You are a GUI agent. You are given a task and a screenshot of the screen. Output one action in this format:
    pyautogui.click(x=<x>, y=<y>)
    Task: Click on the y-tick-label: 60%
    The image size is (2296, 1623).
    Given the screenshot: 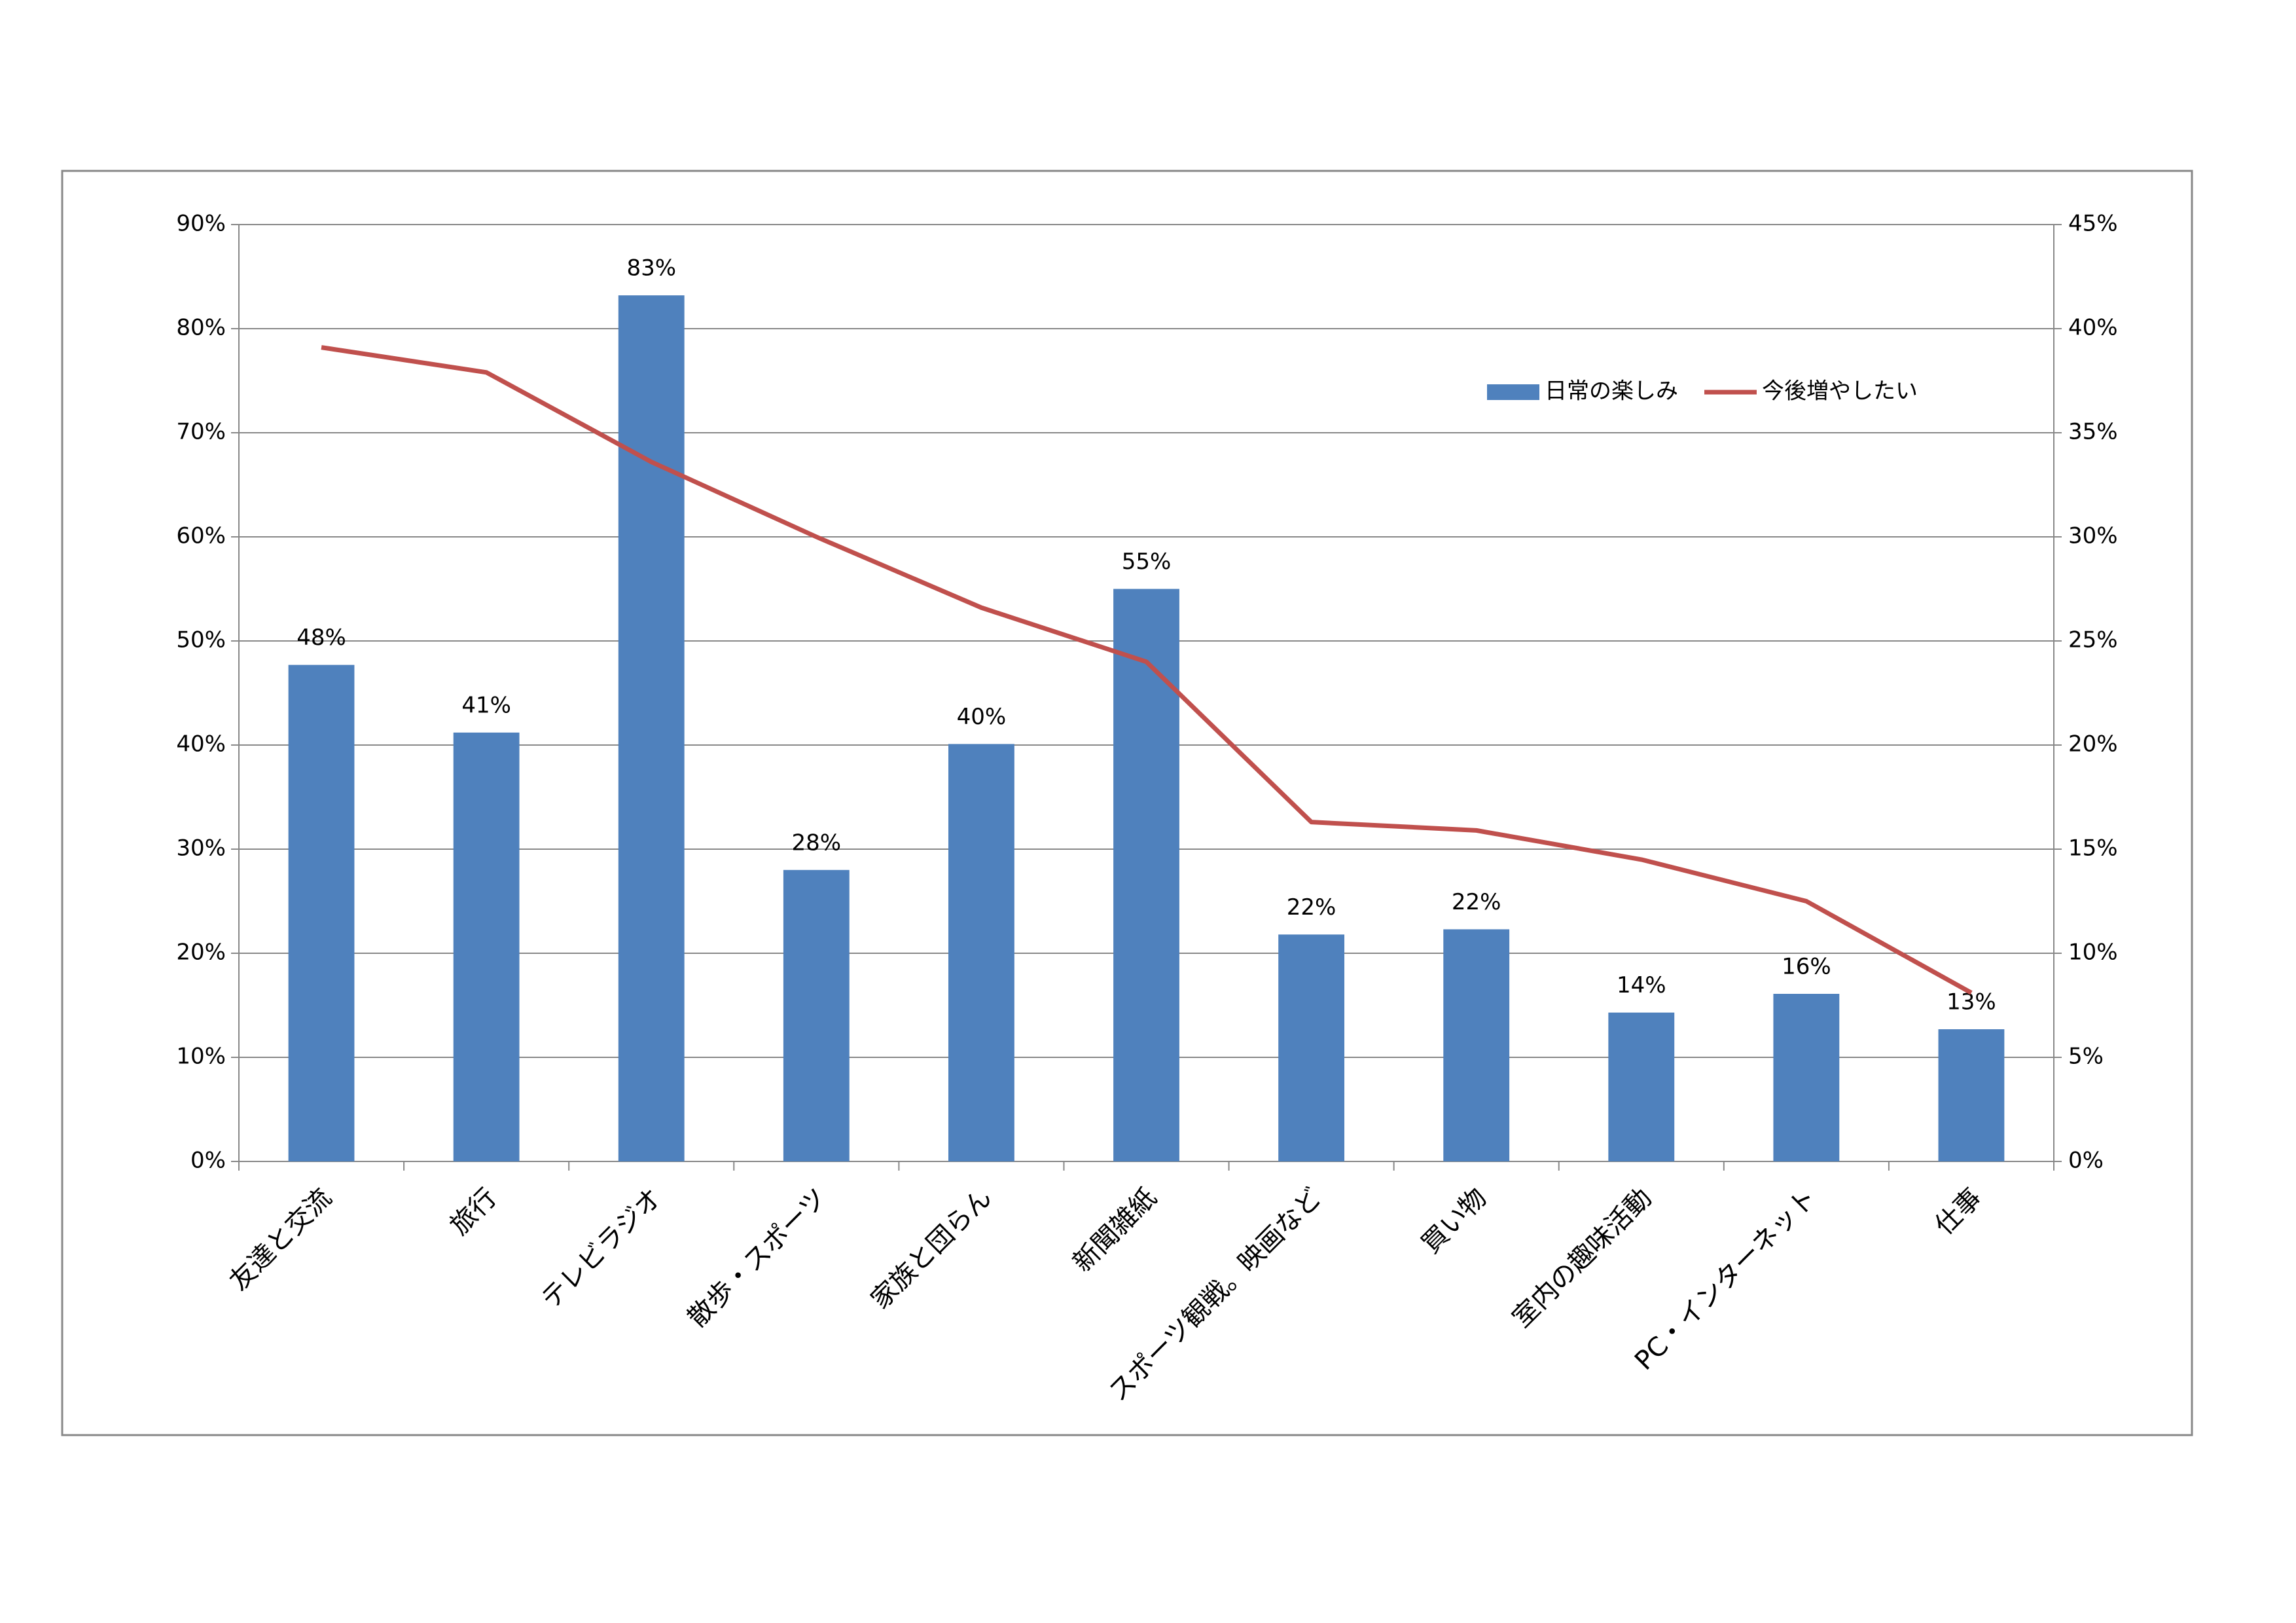 What is the action you would take?
    pyautogui.click(x=201, y=536)
    